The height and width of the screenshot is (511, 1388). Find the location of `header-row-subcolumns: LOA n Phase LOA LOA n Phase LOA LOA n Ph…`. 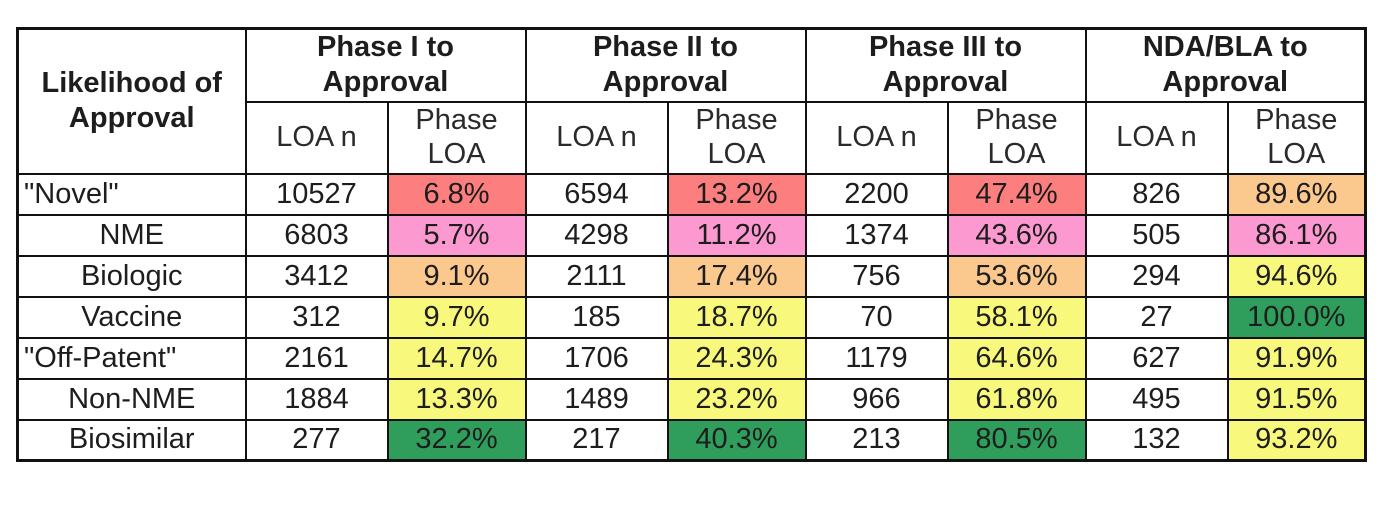

header-row-subcolumns: LOA n Phase LOA LOA n Phase LOA LOA n Ph… is located at coordinates (692, 137).